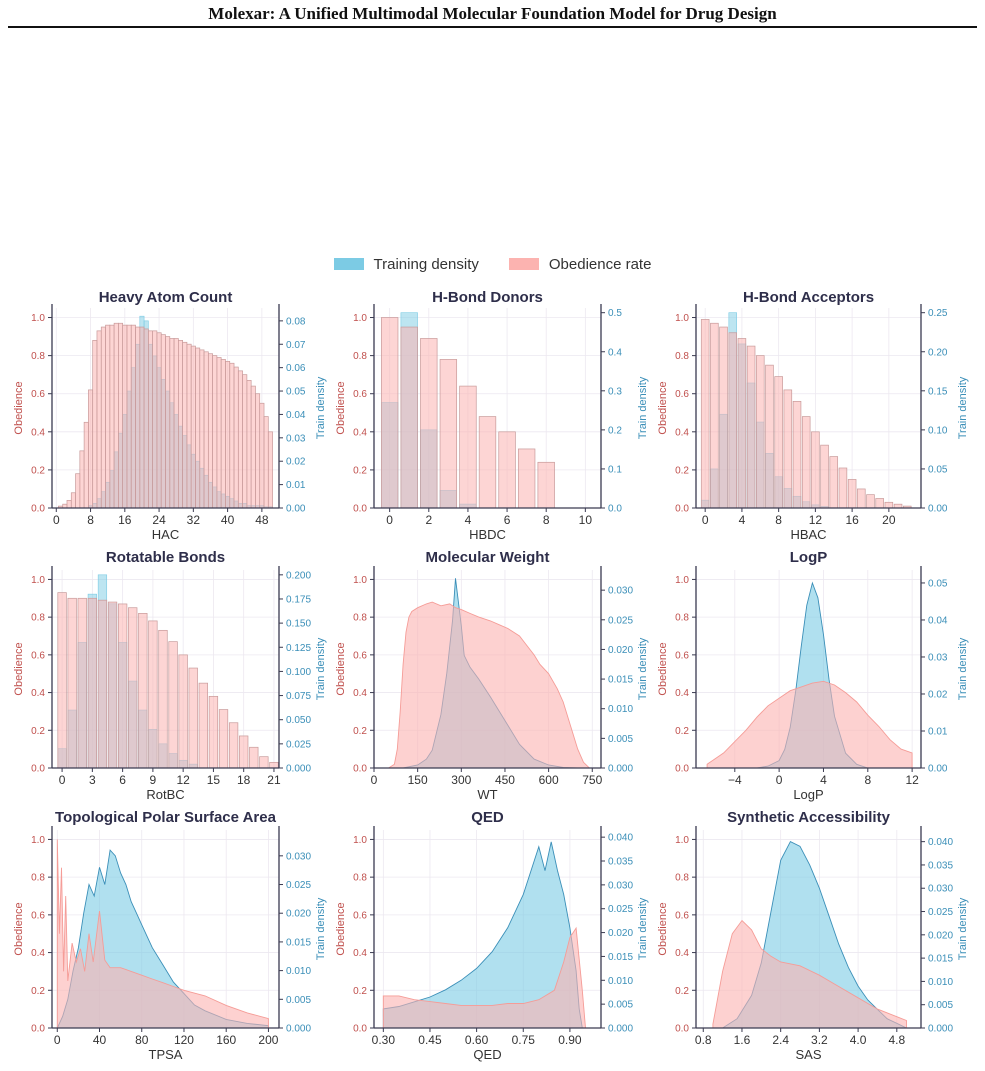  I want to click on right-tick-label: 0.04, so click(938, 620).